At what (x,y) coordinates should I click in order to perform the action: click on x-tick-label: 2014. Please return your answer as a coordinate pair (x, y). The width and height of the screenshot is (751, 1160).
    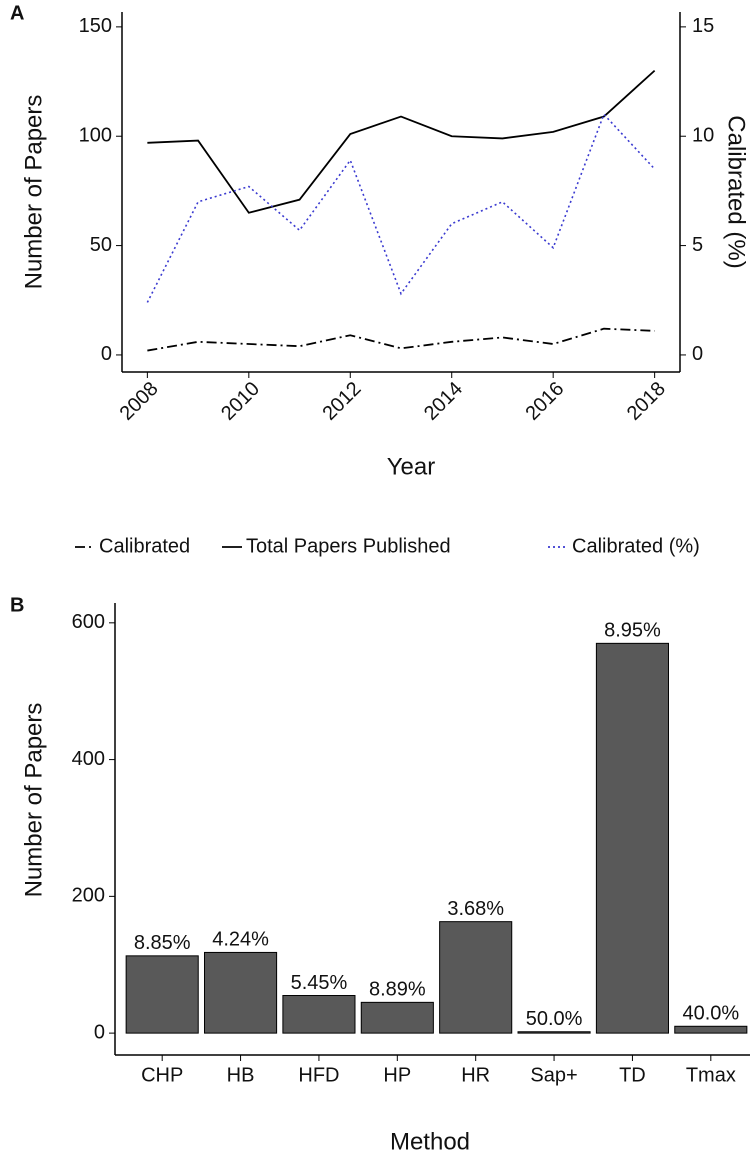
    Looking at the image, I should click on (443, 401).